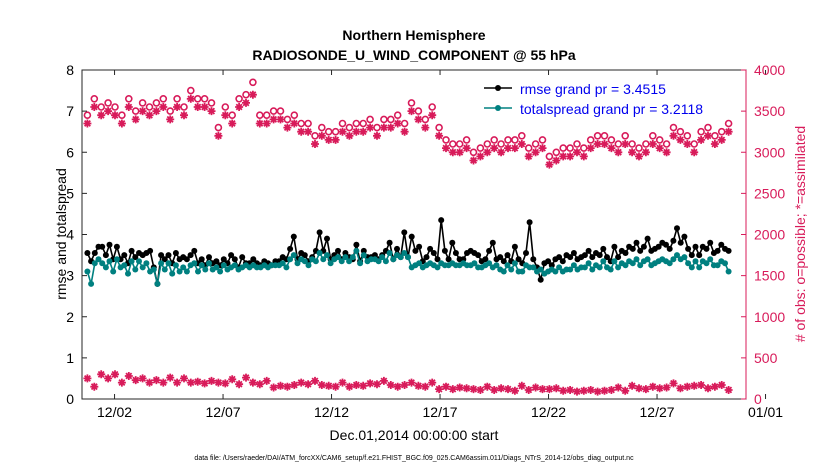 Image resolution: width=830 pixels, height=470 pixels. I want to click on x-tick-label: 12/17, so click(440, 412).